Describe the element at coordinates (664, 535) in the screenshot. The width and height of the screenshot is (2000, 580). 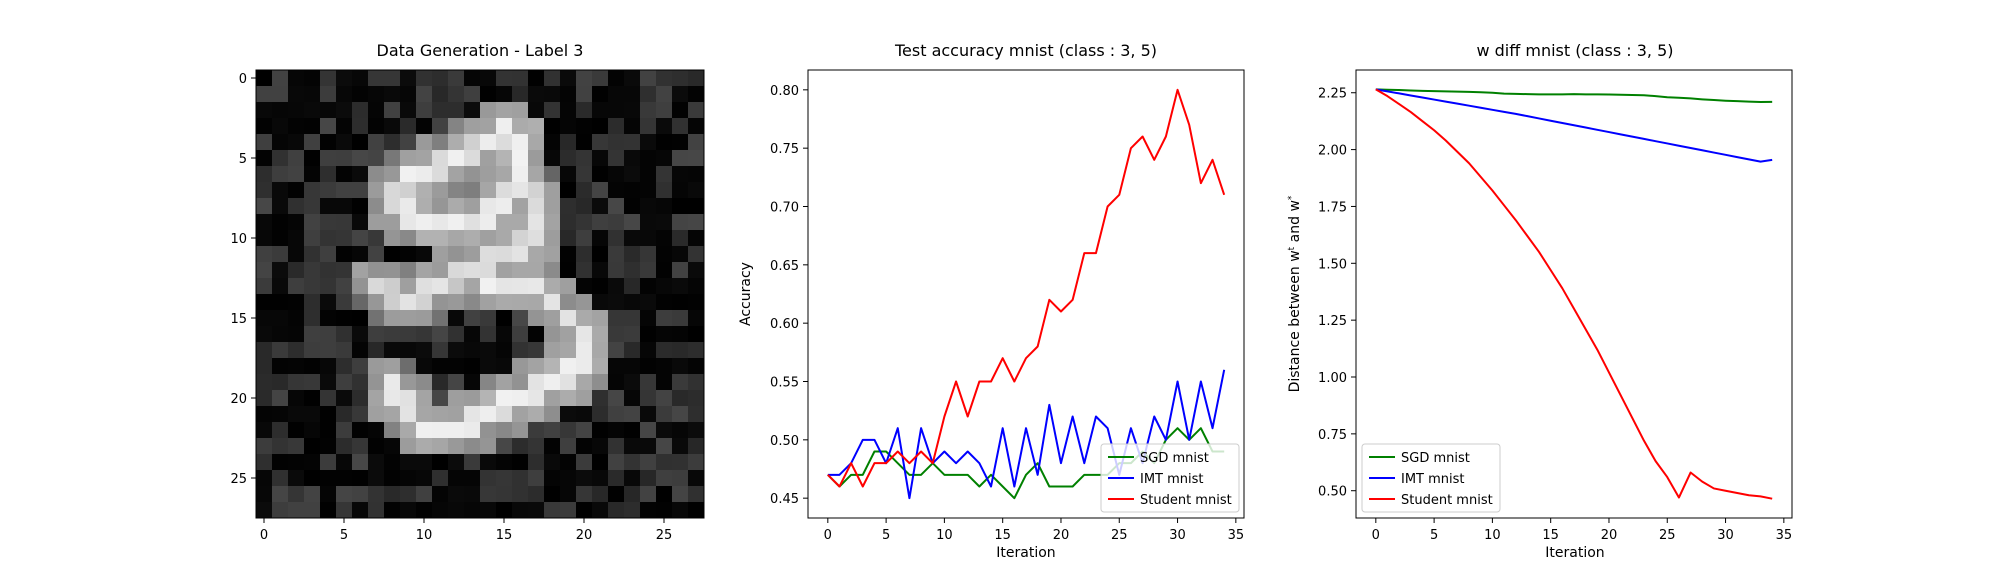
I see `heatmap-xtick-label: 25` at that location.